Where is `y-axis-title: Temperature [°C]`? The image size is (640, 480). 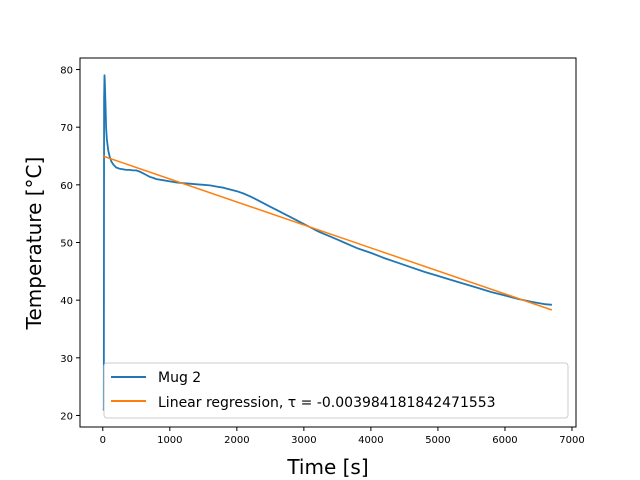 y-axis-title: Temperature [°C] is located at coordinates (34, 244).